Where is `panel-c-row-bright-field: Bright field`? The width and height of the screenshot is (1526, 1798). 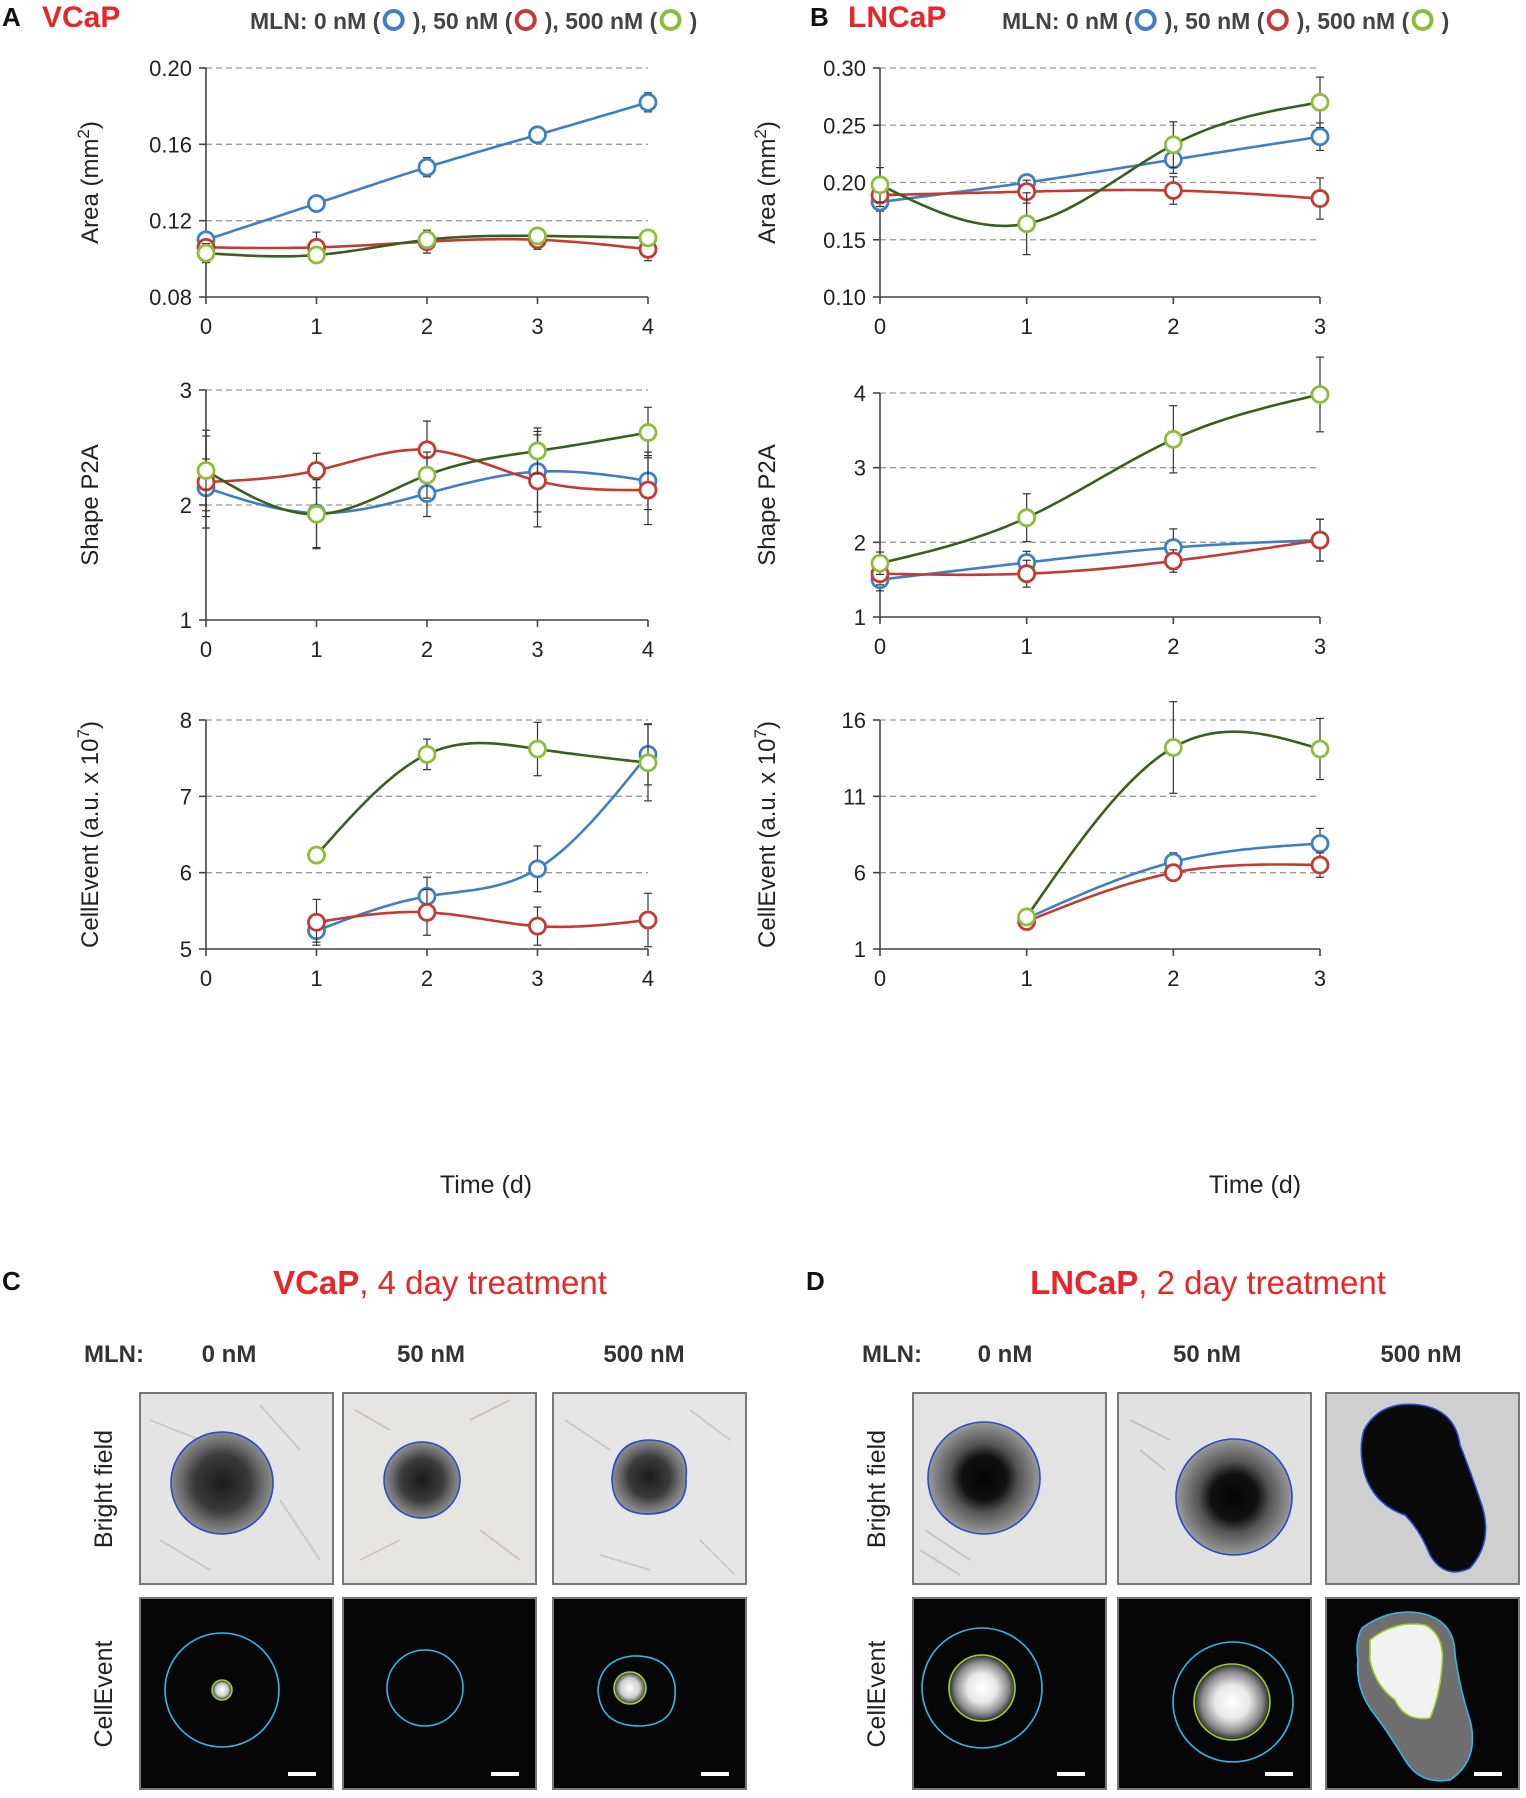 panel-c-row-bright-field: Bright field is located at coordinates (104, 1489).